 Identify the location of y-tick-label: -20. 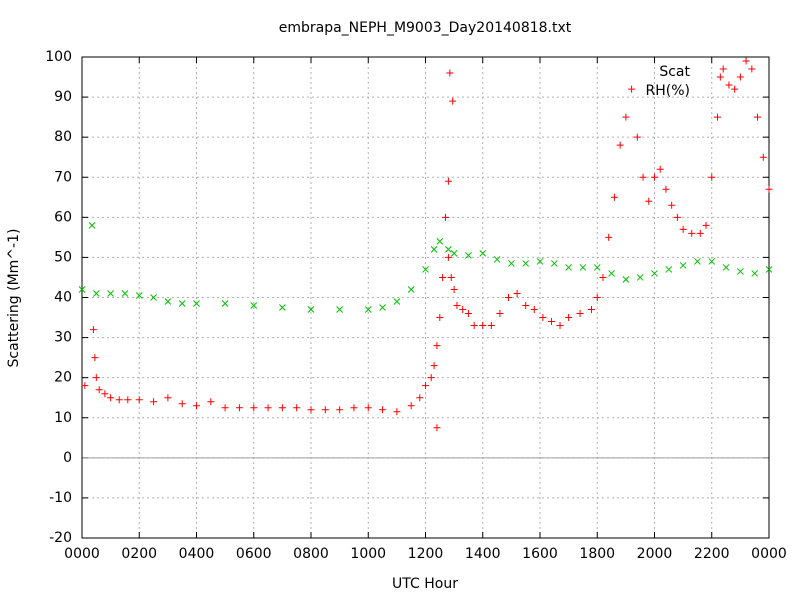
(60, 538).